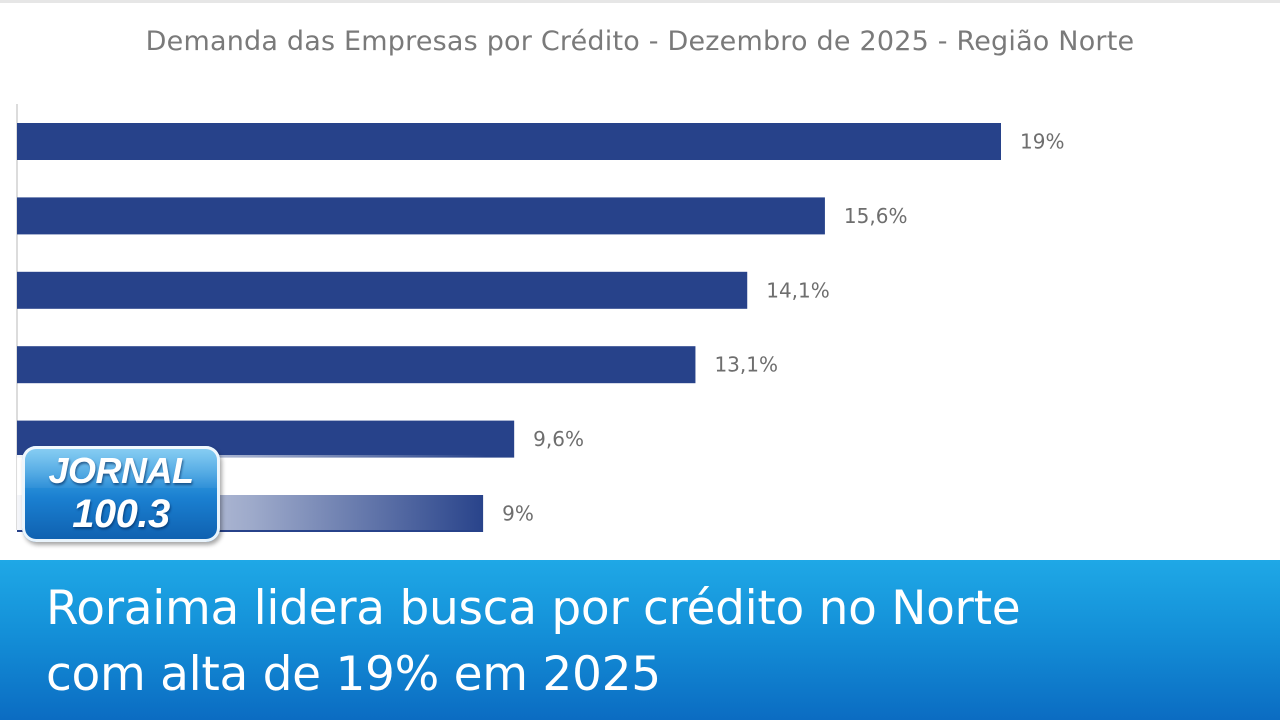  What do you see at coordinates (640, 1) in the screenshot?
I see `top-divider` at bounding box center [640, 1].